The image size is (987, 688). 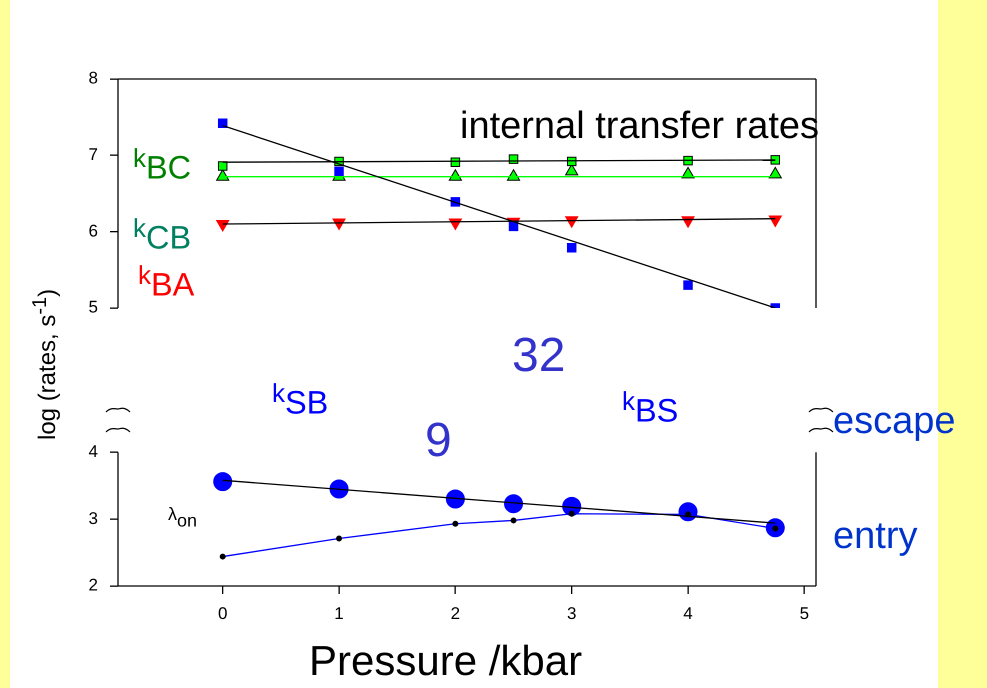 What do you see at coordinates (438, 440) in the screenshot?
I see `annotation: 9` at bounding box center [438, 440].